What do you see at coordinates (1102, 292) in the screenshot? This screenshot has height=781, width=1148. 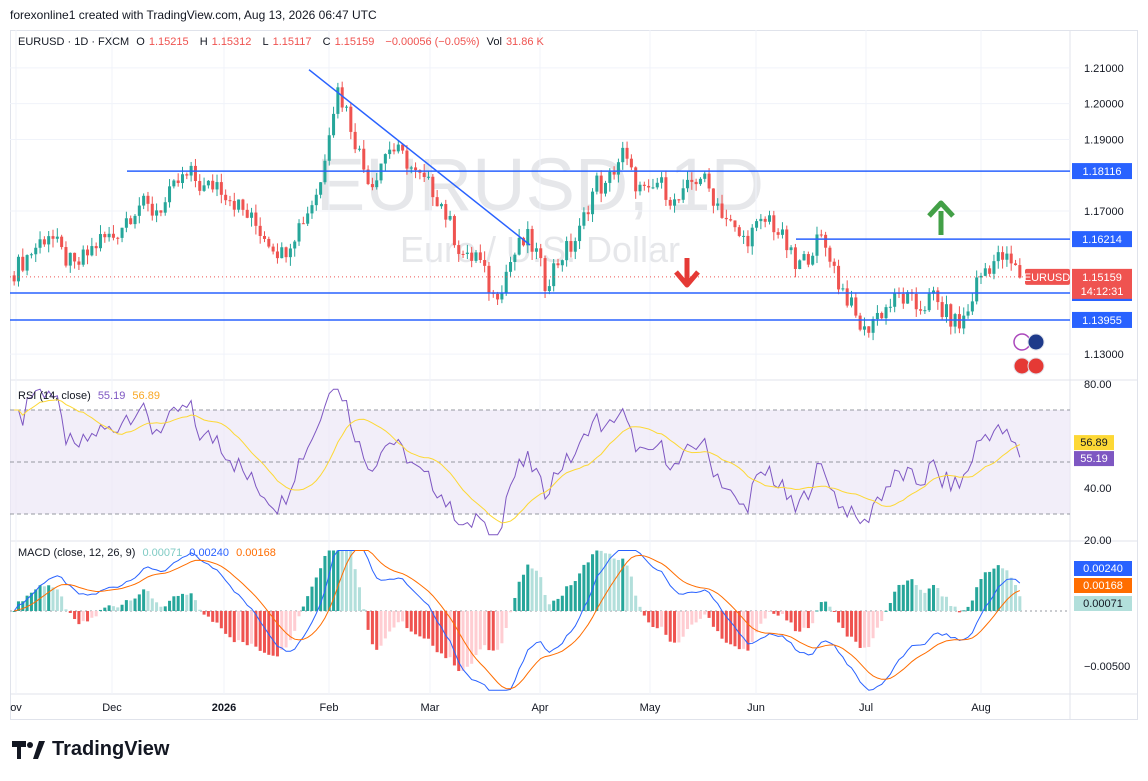 I see `countdown-label: 14:12:31` at bounding box center [1102, 292].